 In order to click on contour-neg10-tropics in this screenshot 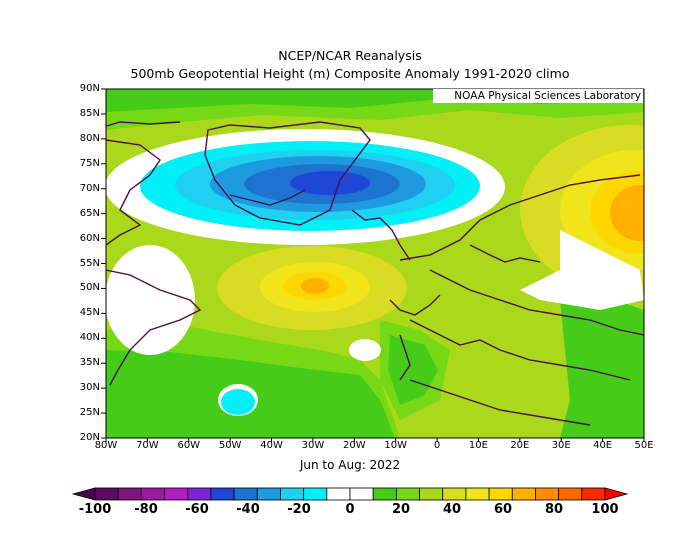, I will do `click(238, 402)`.